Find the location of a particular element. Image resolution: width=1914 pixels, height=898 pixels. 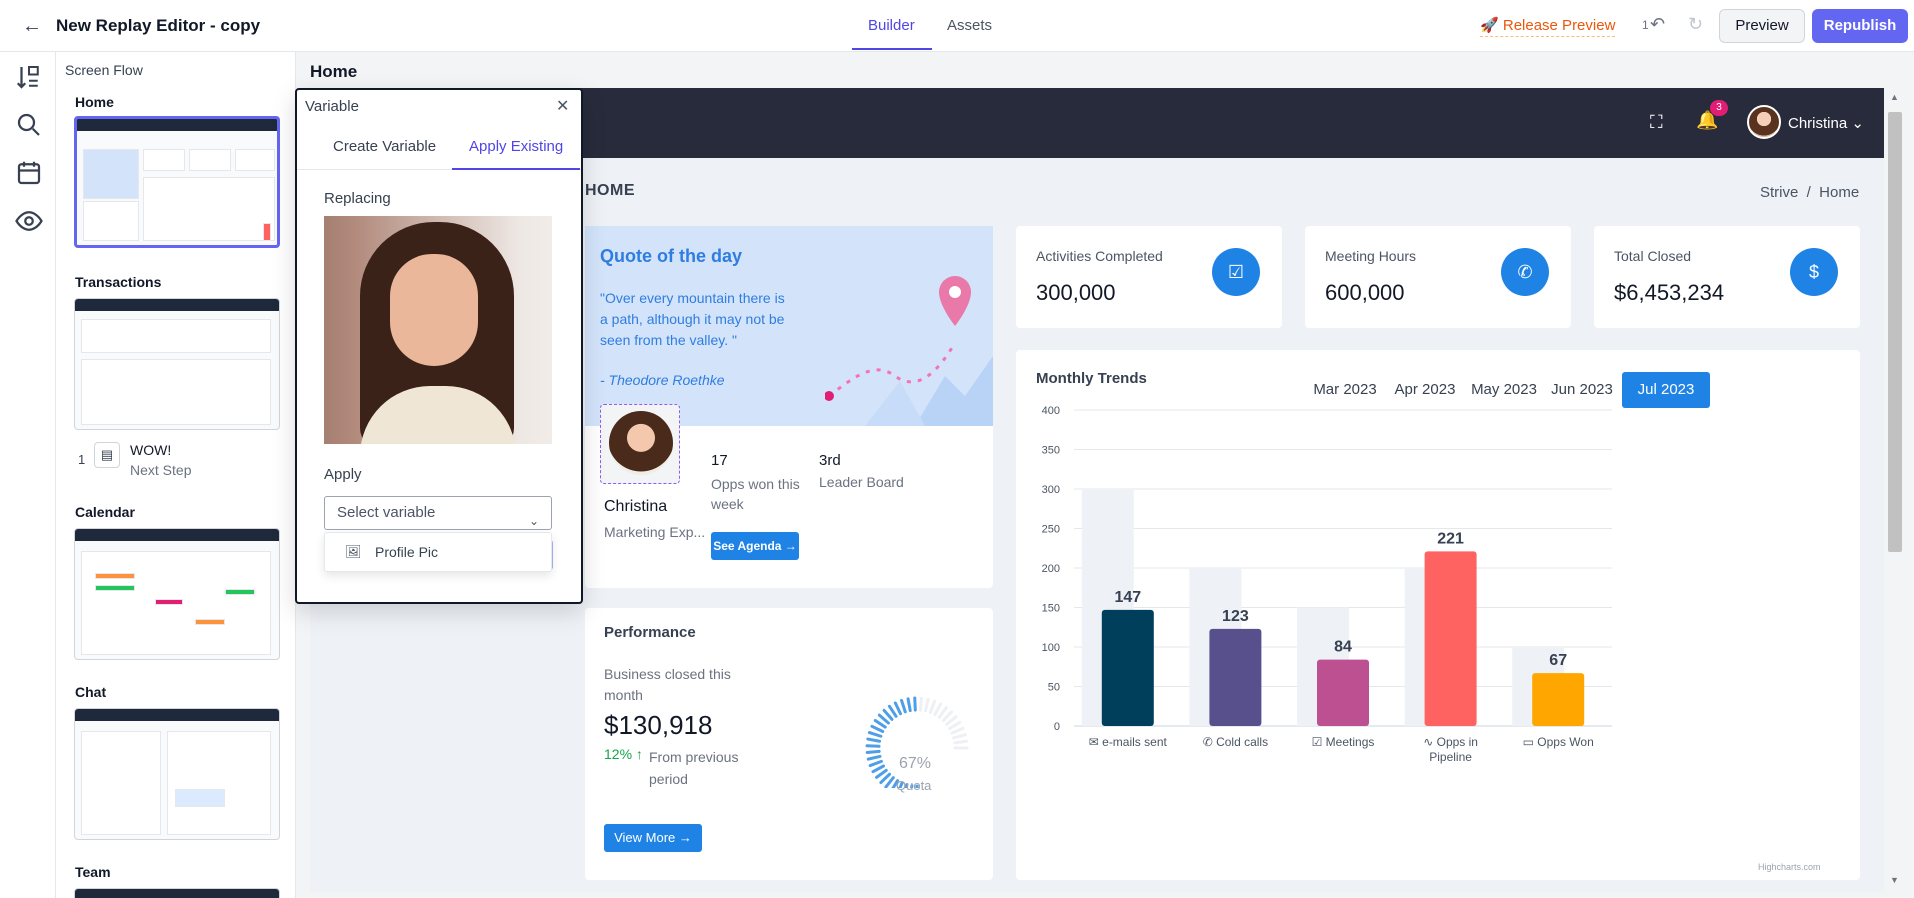

x-tick-label: ✆ Cold calls is located at coordinates (1235, 742).